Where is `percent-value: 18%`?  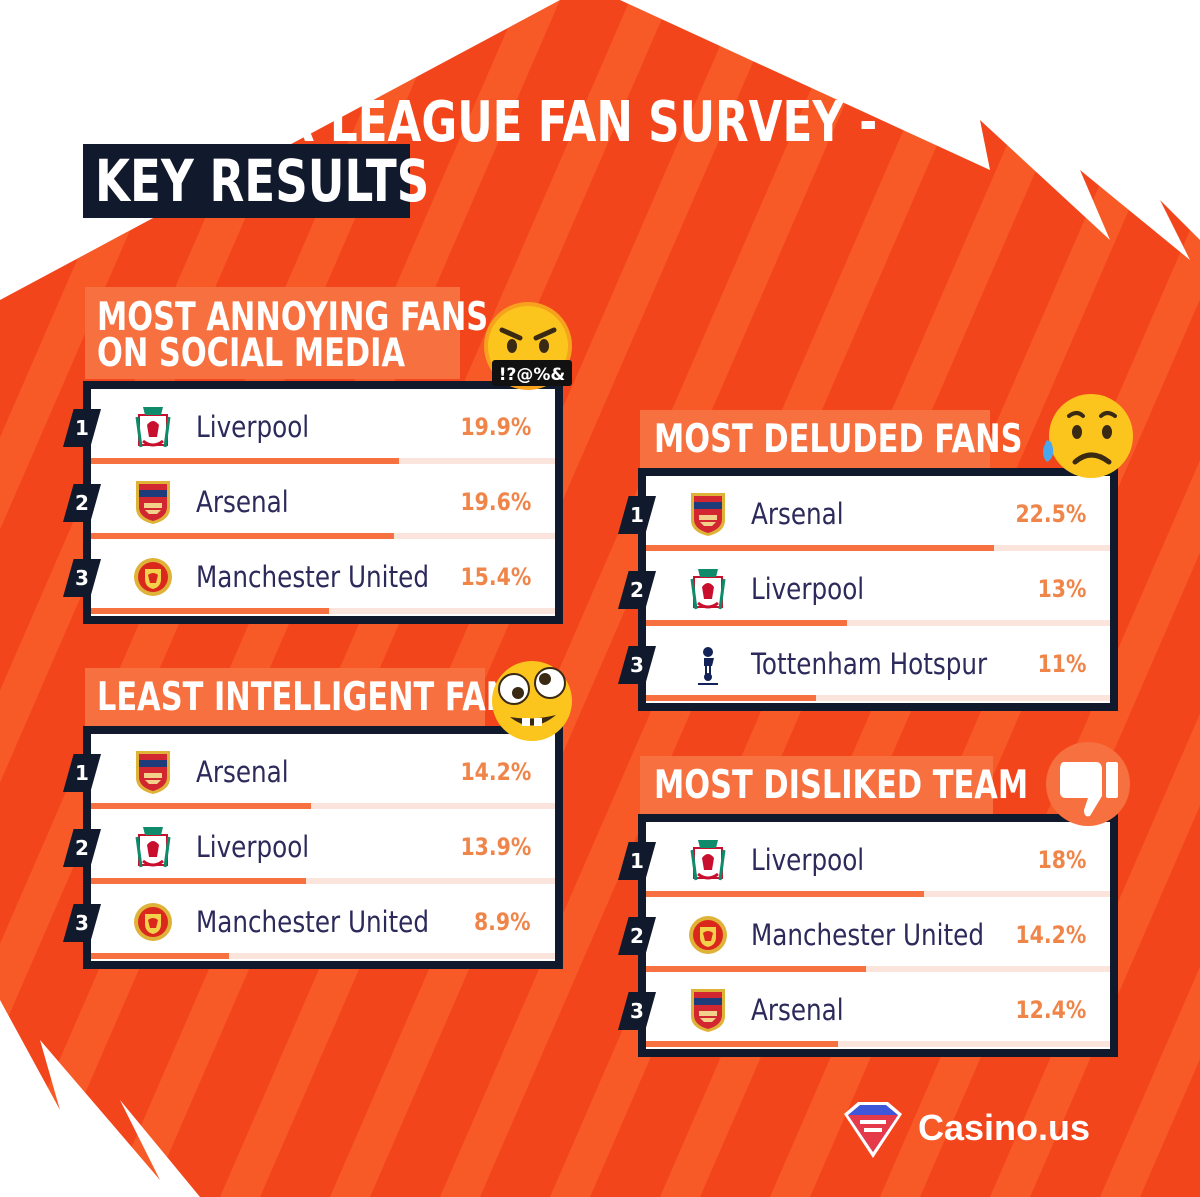
percent-value: 18% is located at coordinates (1061, 860).